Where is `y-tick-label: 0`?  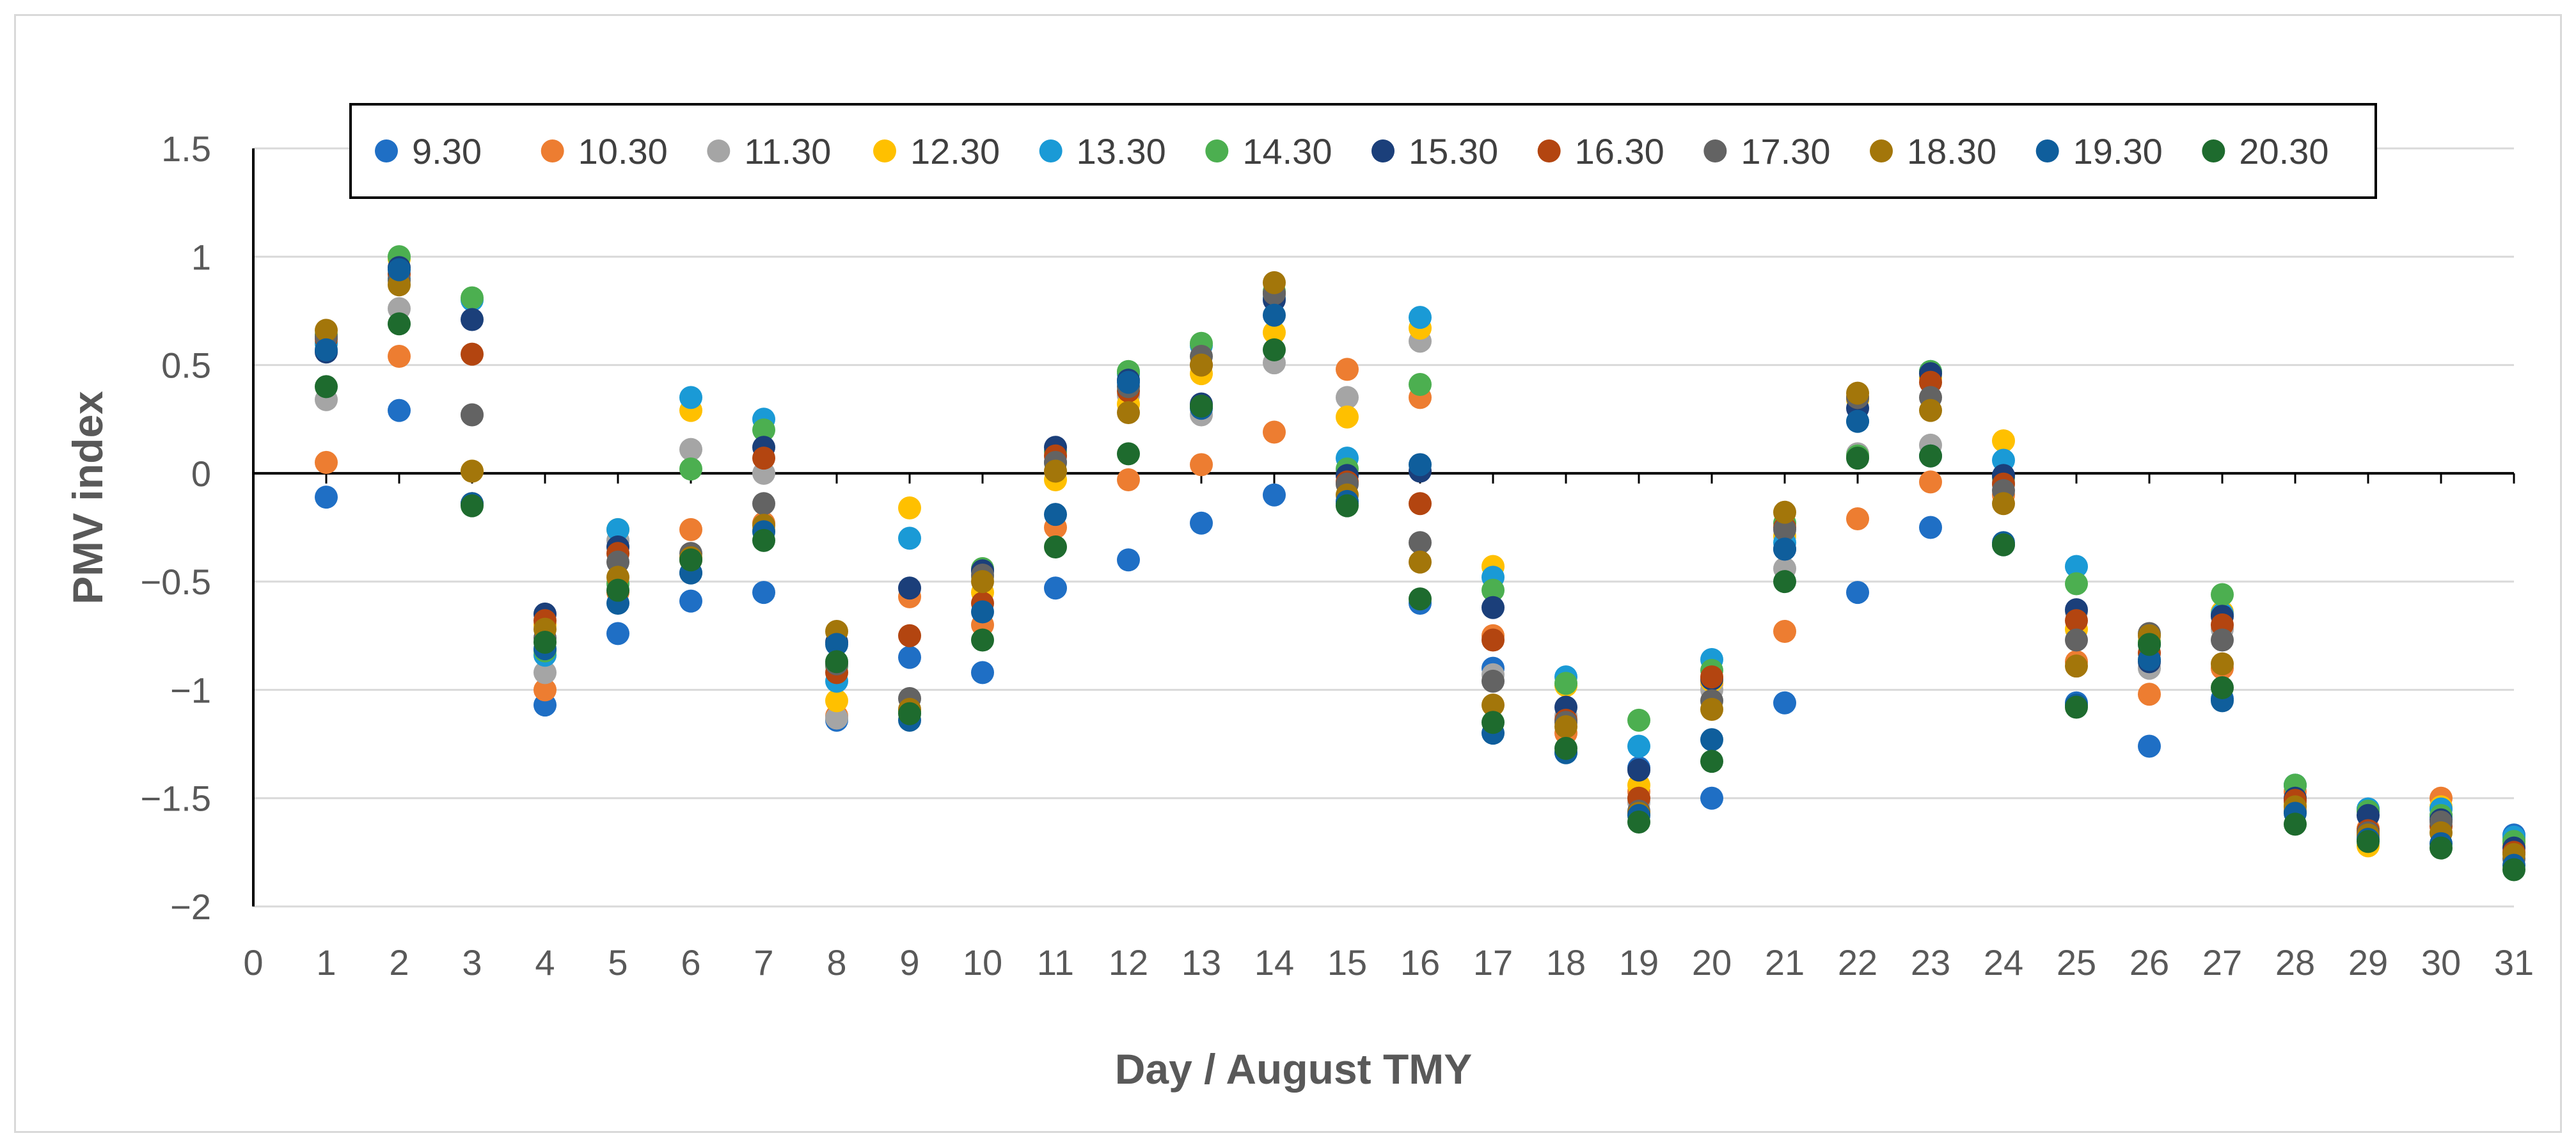 y-tick-label: 0 is located at coordinates (201, 474).